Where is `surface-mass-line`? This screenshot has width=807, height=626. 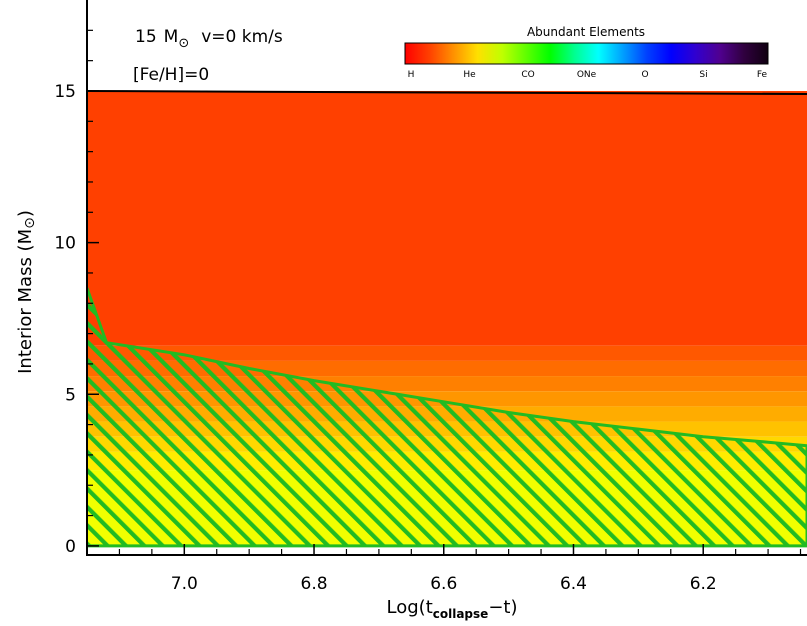
surface-mass-line is located at coordinates (447, 92).